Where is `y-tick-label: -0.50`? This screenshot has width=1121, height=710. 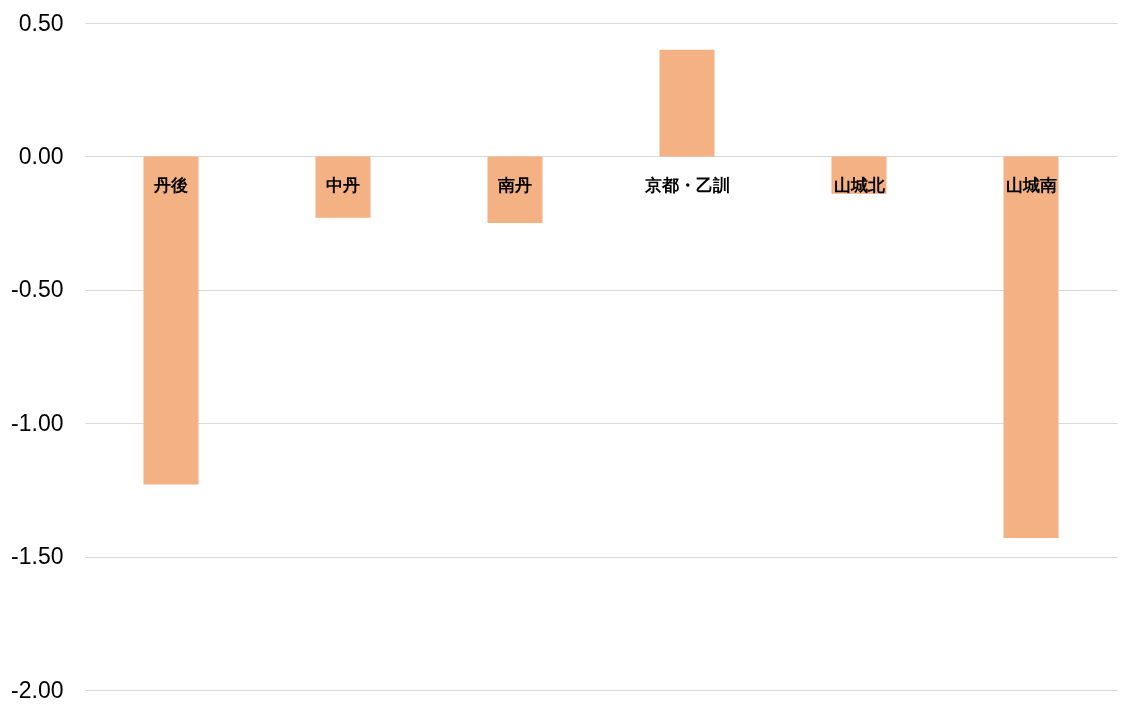
y-tick-label: -0.50 is located at coordinates (37, 289).